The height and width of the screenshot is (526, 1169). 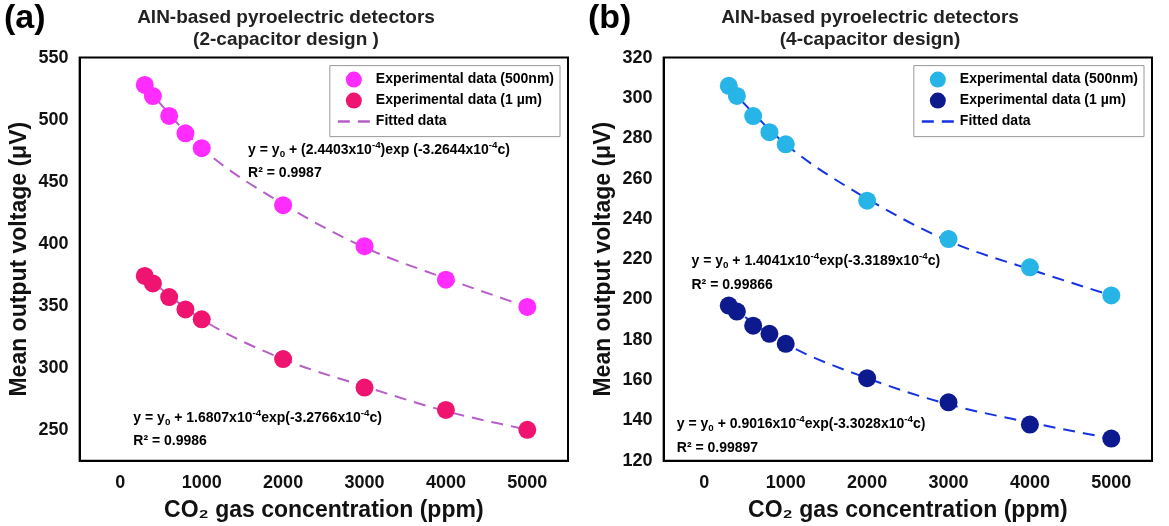 What do you see at coordinates (732, 284) in the screenshot?
I see `annotation: R² = 0.99866` at bounding box center [732, 284].